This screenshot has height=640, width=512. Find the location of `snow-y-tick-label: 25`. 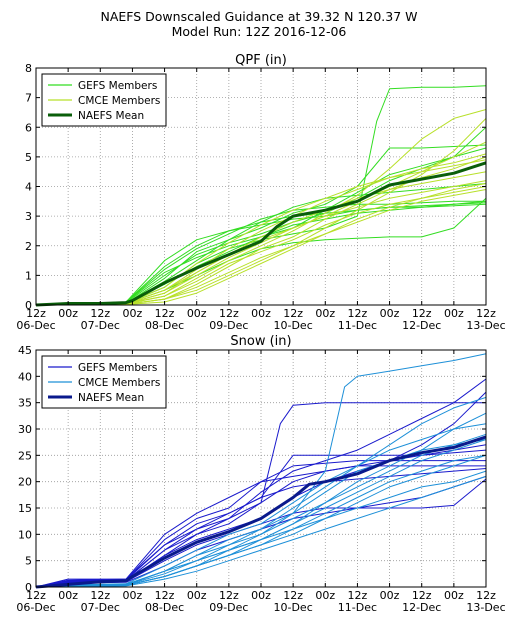

snow-y-tick-label: 25 is located at coordinates (25, 455).